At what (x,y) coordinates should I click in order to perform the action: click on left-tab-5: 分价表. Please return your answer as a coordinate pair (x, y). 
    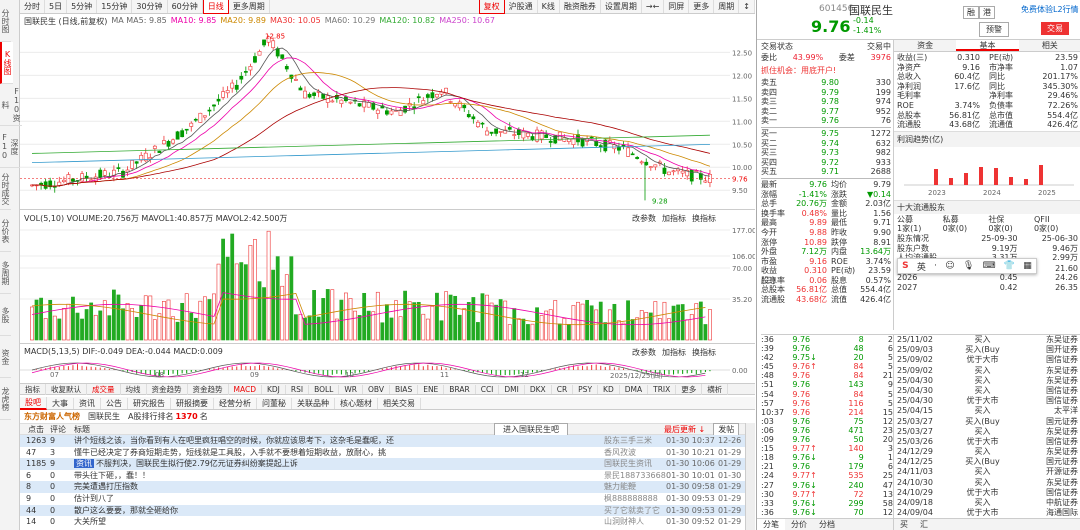
    Looking at the image, I should click on (5, 231).